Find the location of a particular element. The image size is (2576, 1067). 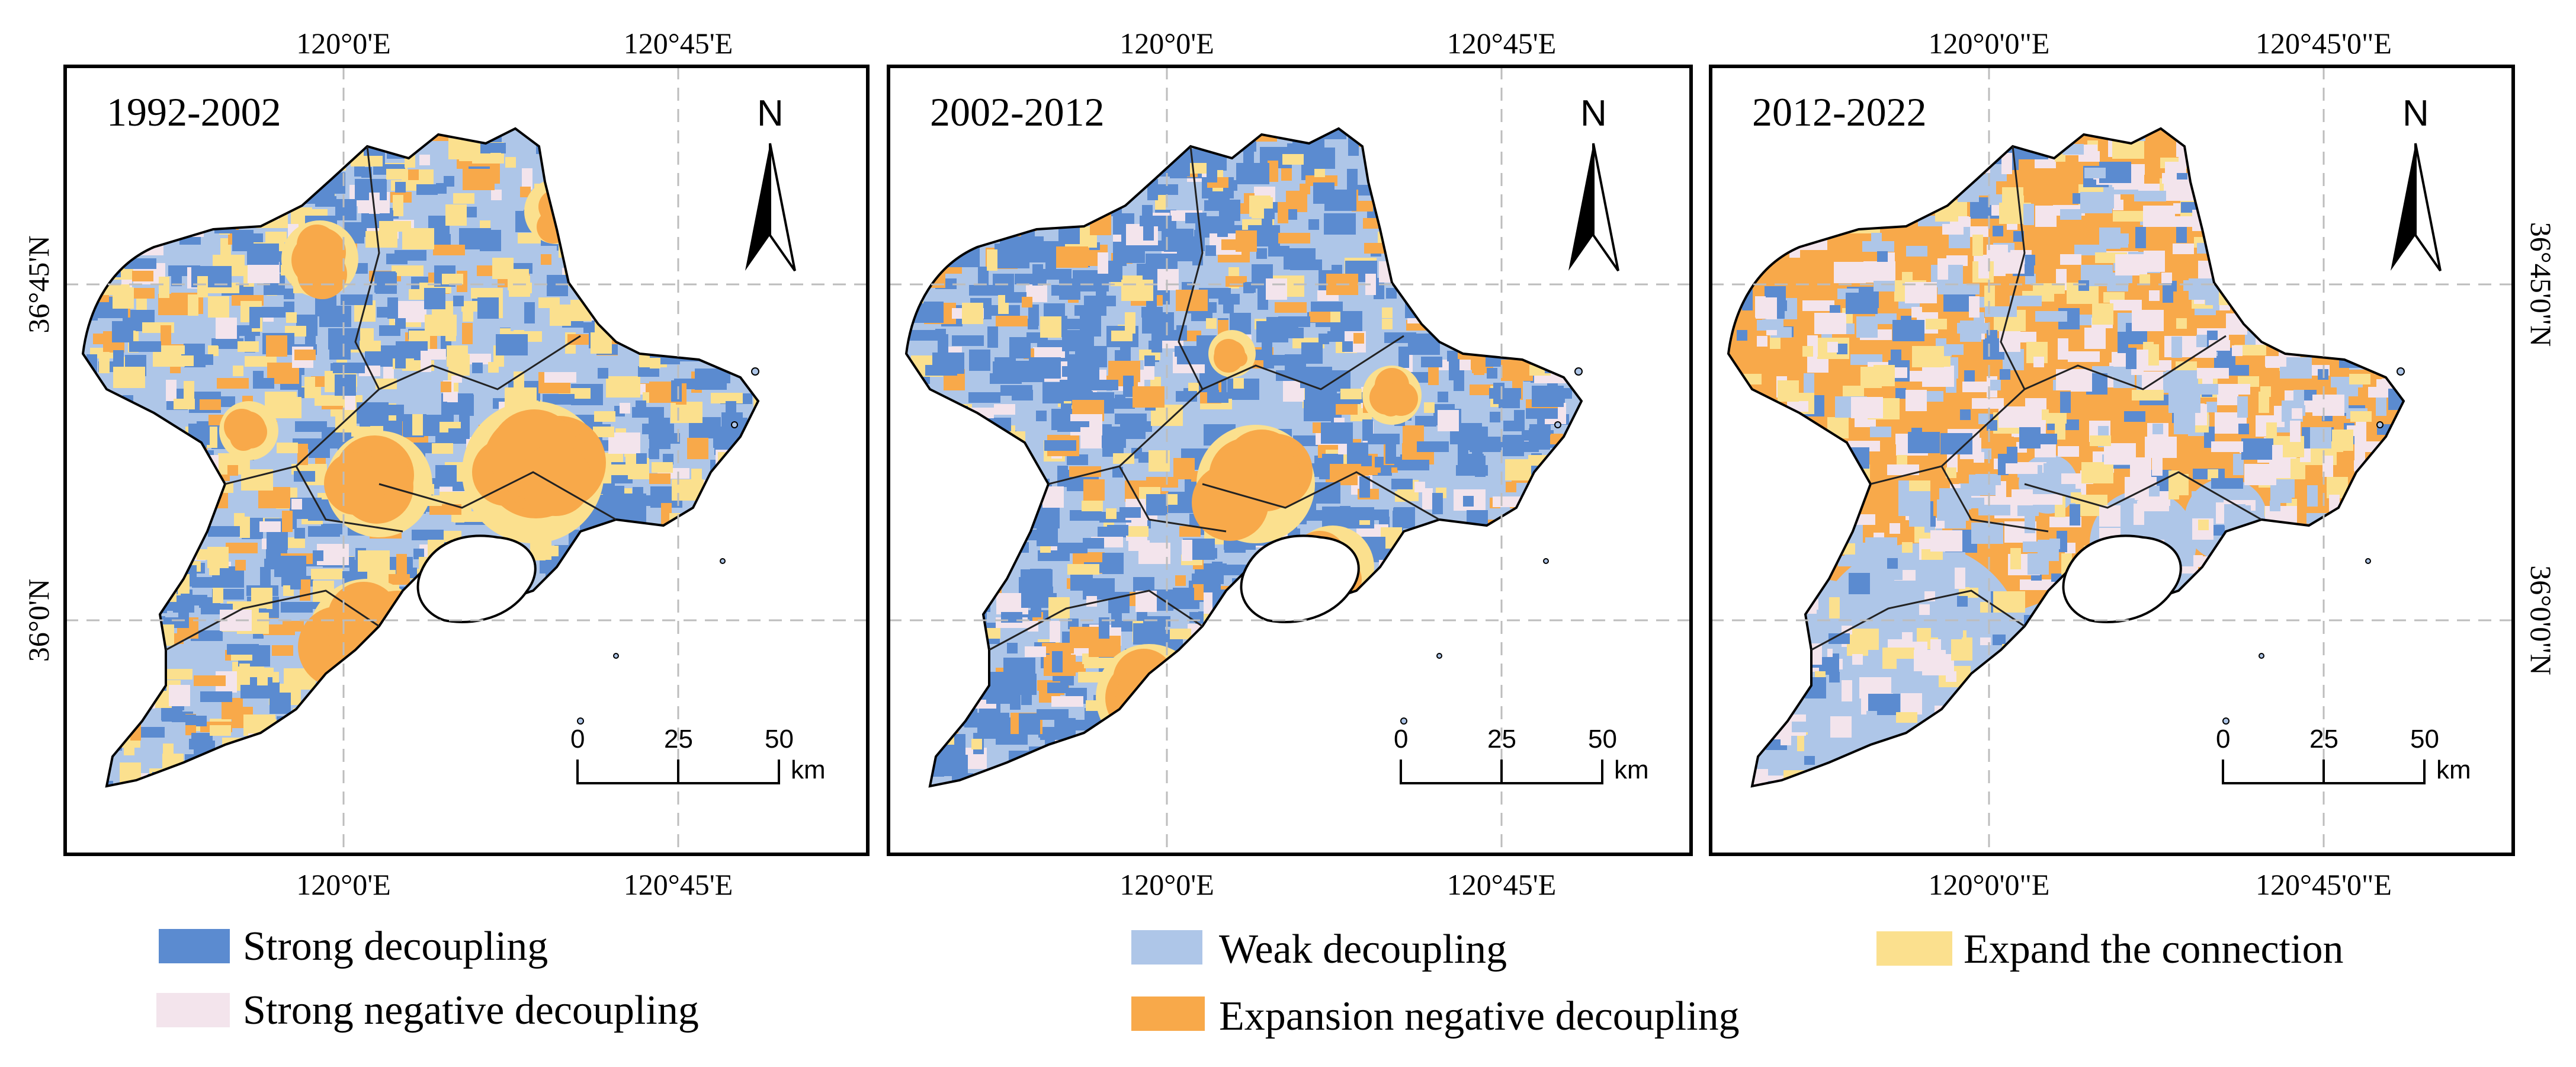

period-label: 2012-2022 is located at coordinates (1840, 111).